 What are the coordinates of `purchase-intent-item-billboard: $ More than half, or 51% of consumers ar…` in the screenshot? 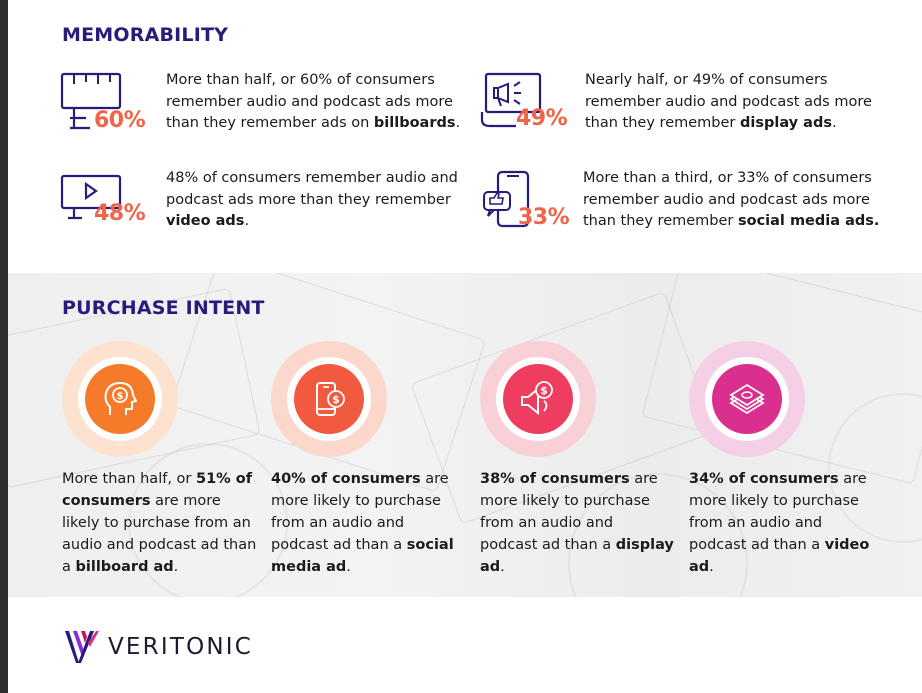 It's located at (159, 461).